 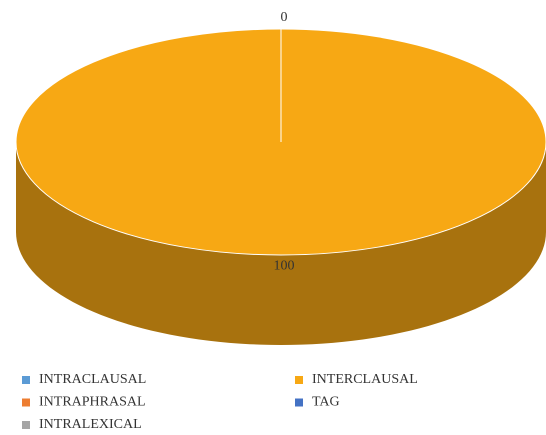 I want to click on legend-label: INTRAPHRASAL, so click(x=92, y=402).